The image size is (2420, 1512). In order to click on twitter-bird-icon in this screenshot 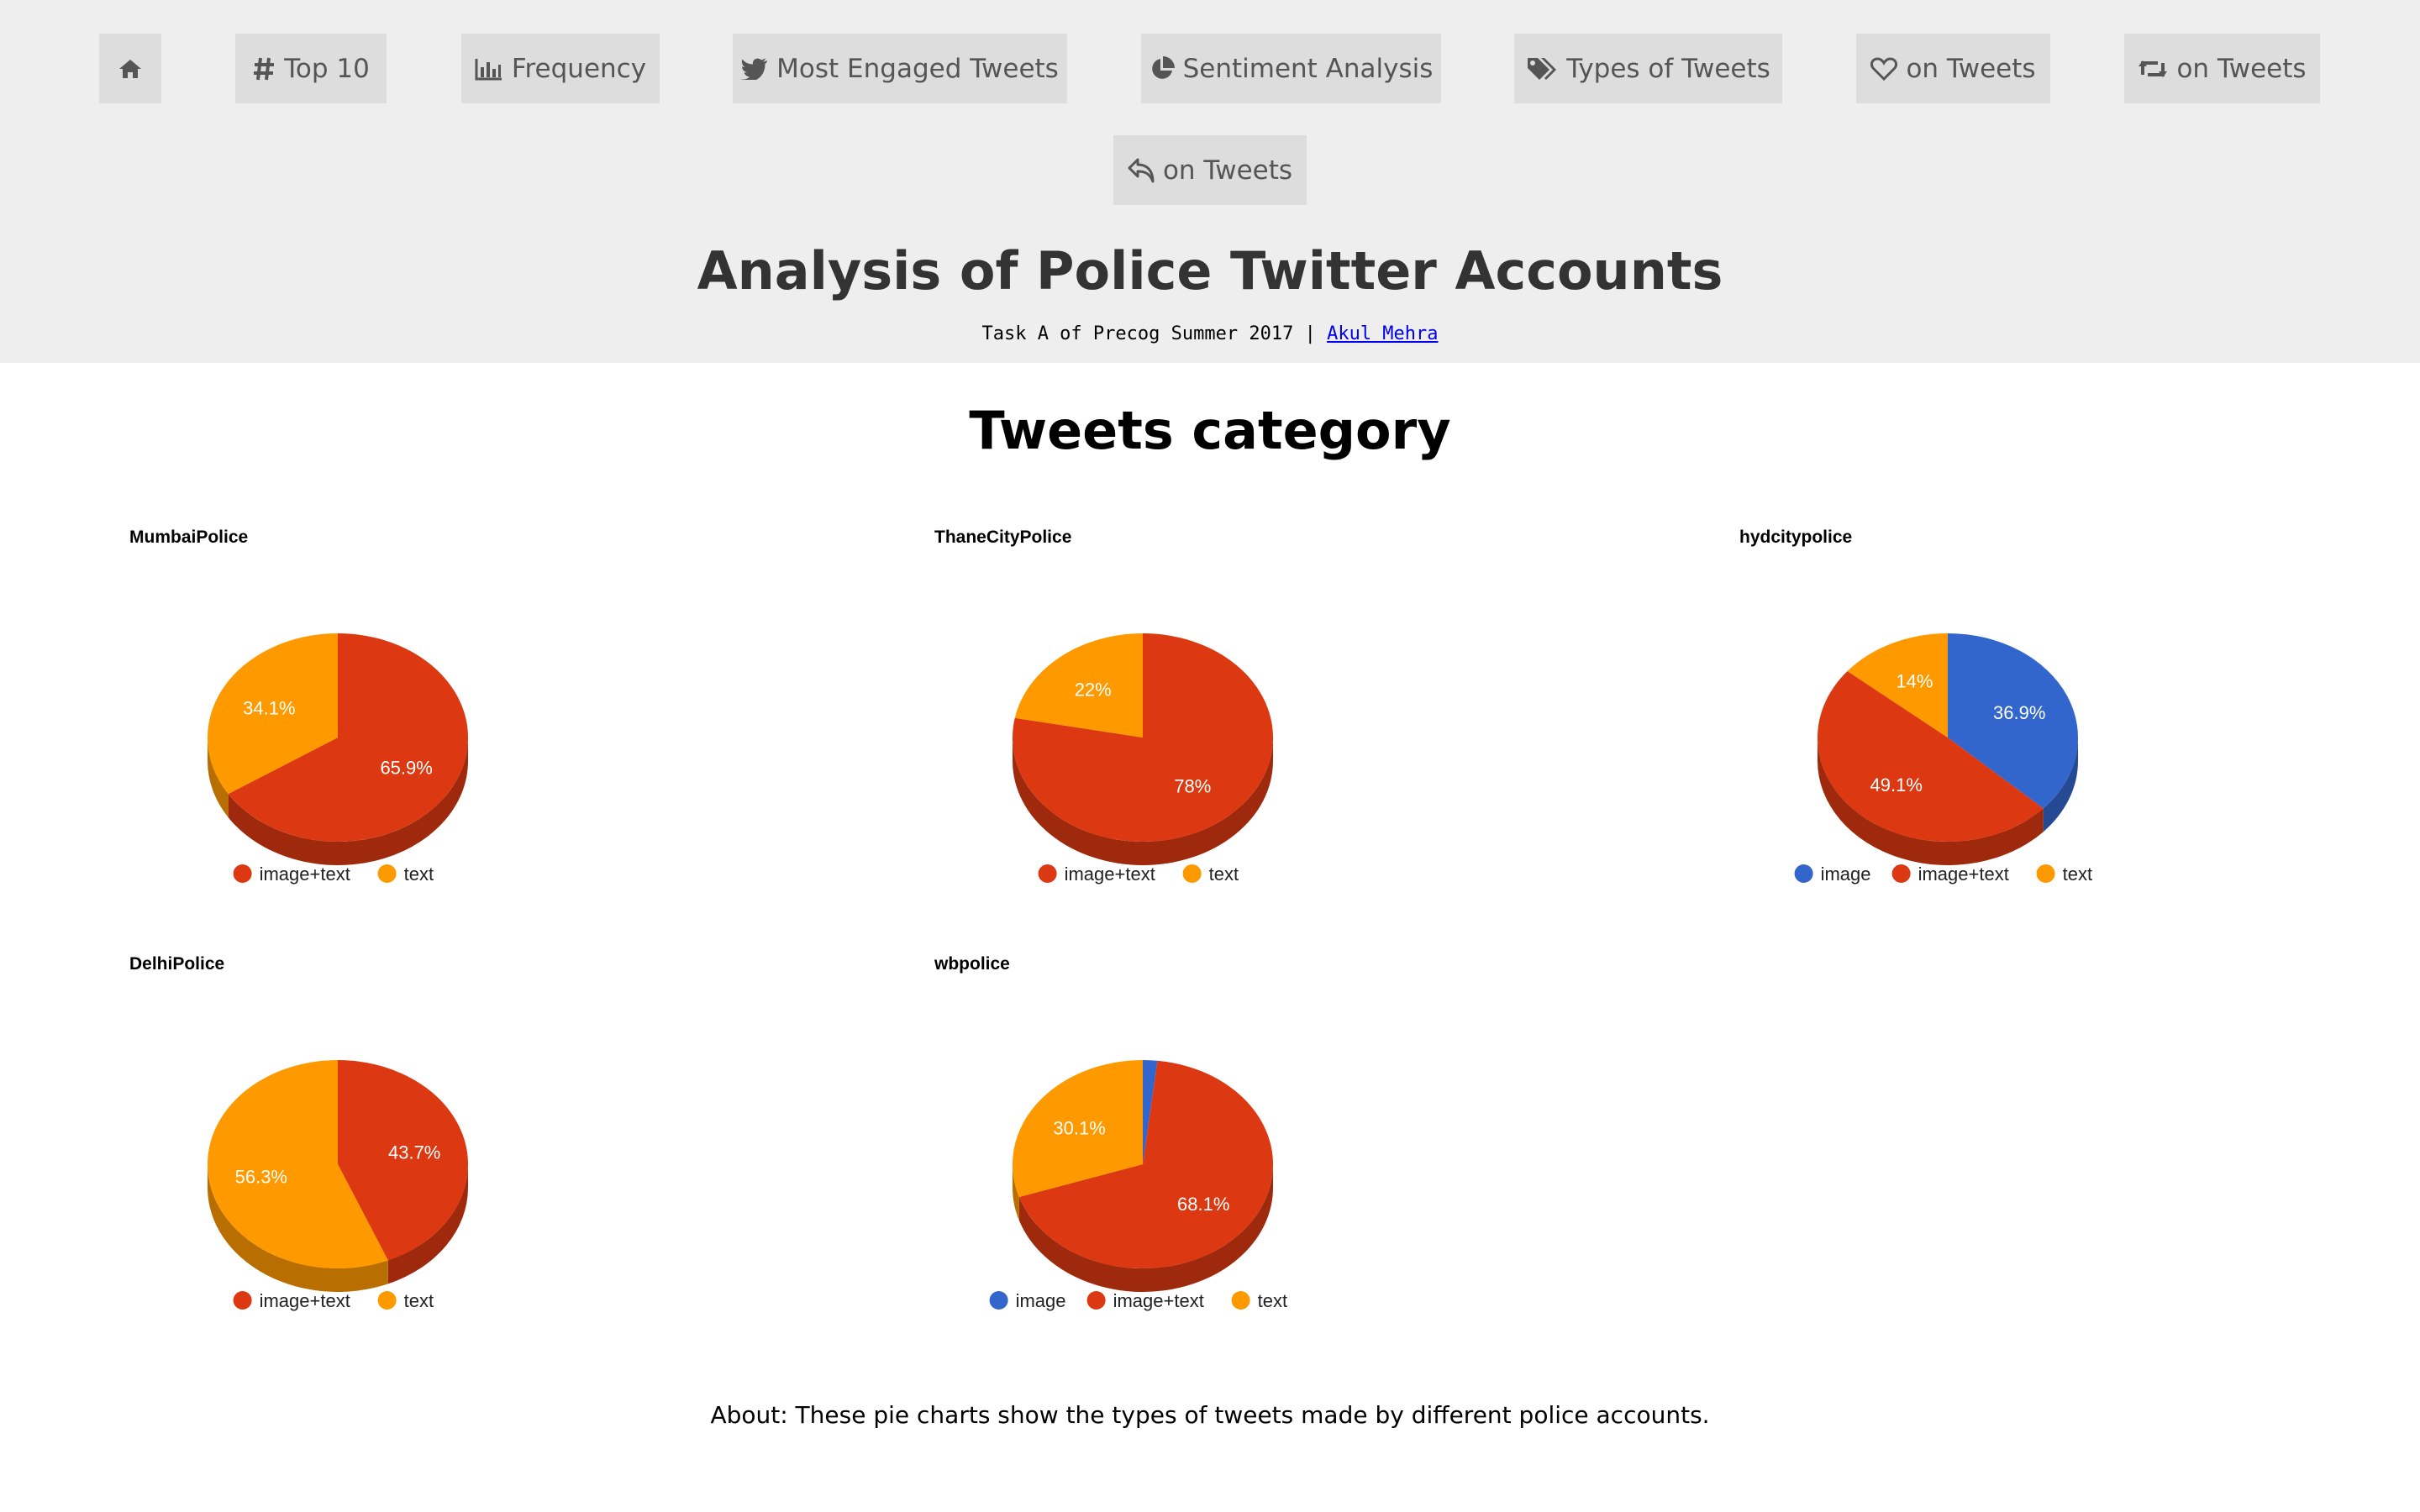, I will do `click(754, 69)`.